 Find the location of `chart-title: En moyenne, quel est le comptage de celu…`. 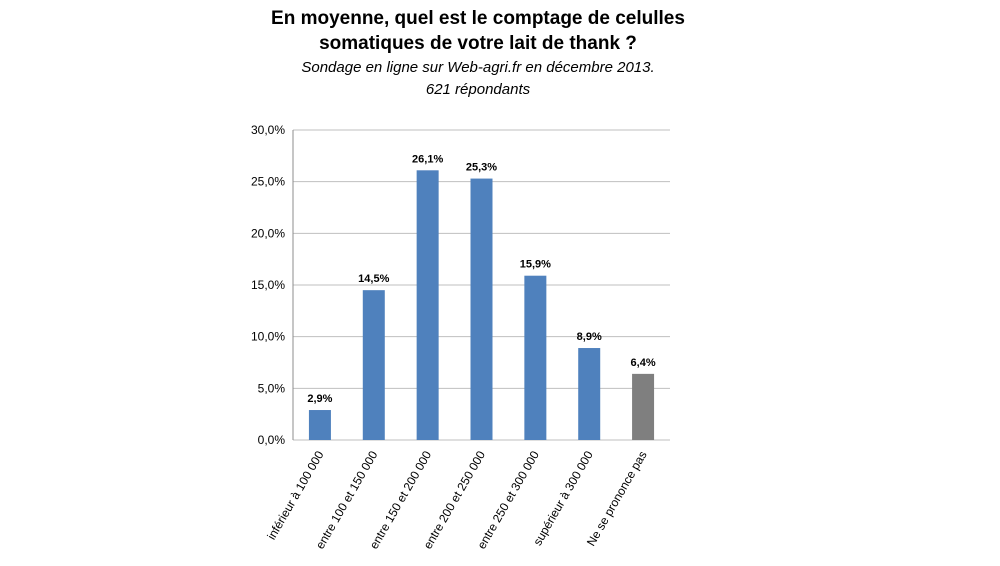

chart-title: En moyenne, quel est le comptage de celu… is located at coordinates (478, 18).